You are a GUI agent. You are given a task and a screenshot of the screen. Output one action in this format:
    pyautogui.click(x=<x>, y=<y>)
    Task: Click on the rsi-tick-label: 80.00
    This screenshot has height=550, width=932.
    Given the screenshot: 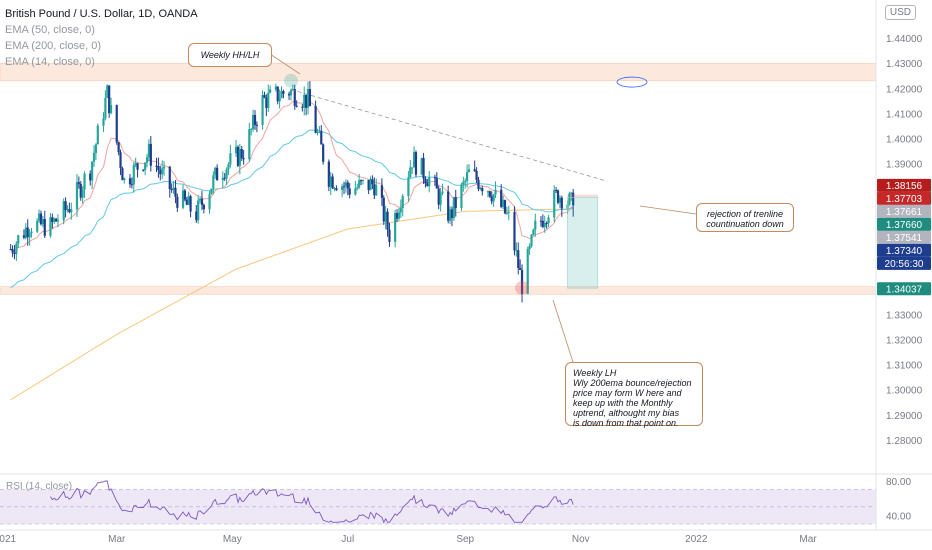 What is the action you would take?
    pyautogui.click(x=898, y=482)
    